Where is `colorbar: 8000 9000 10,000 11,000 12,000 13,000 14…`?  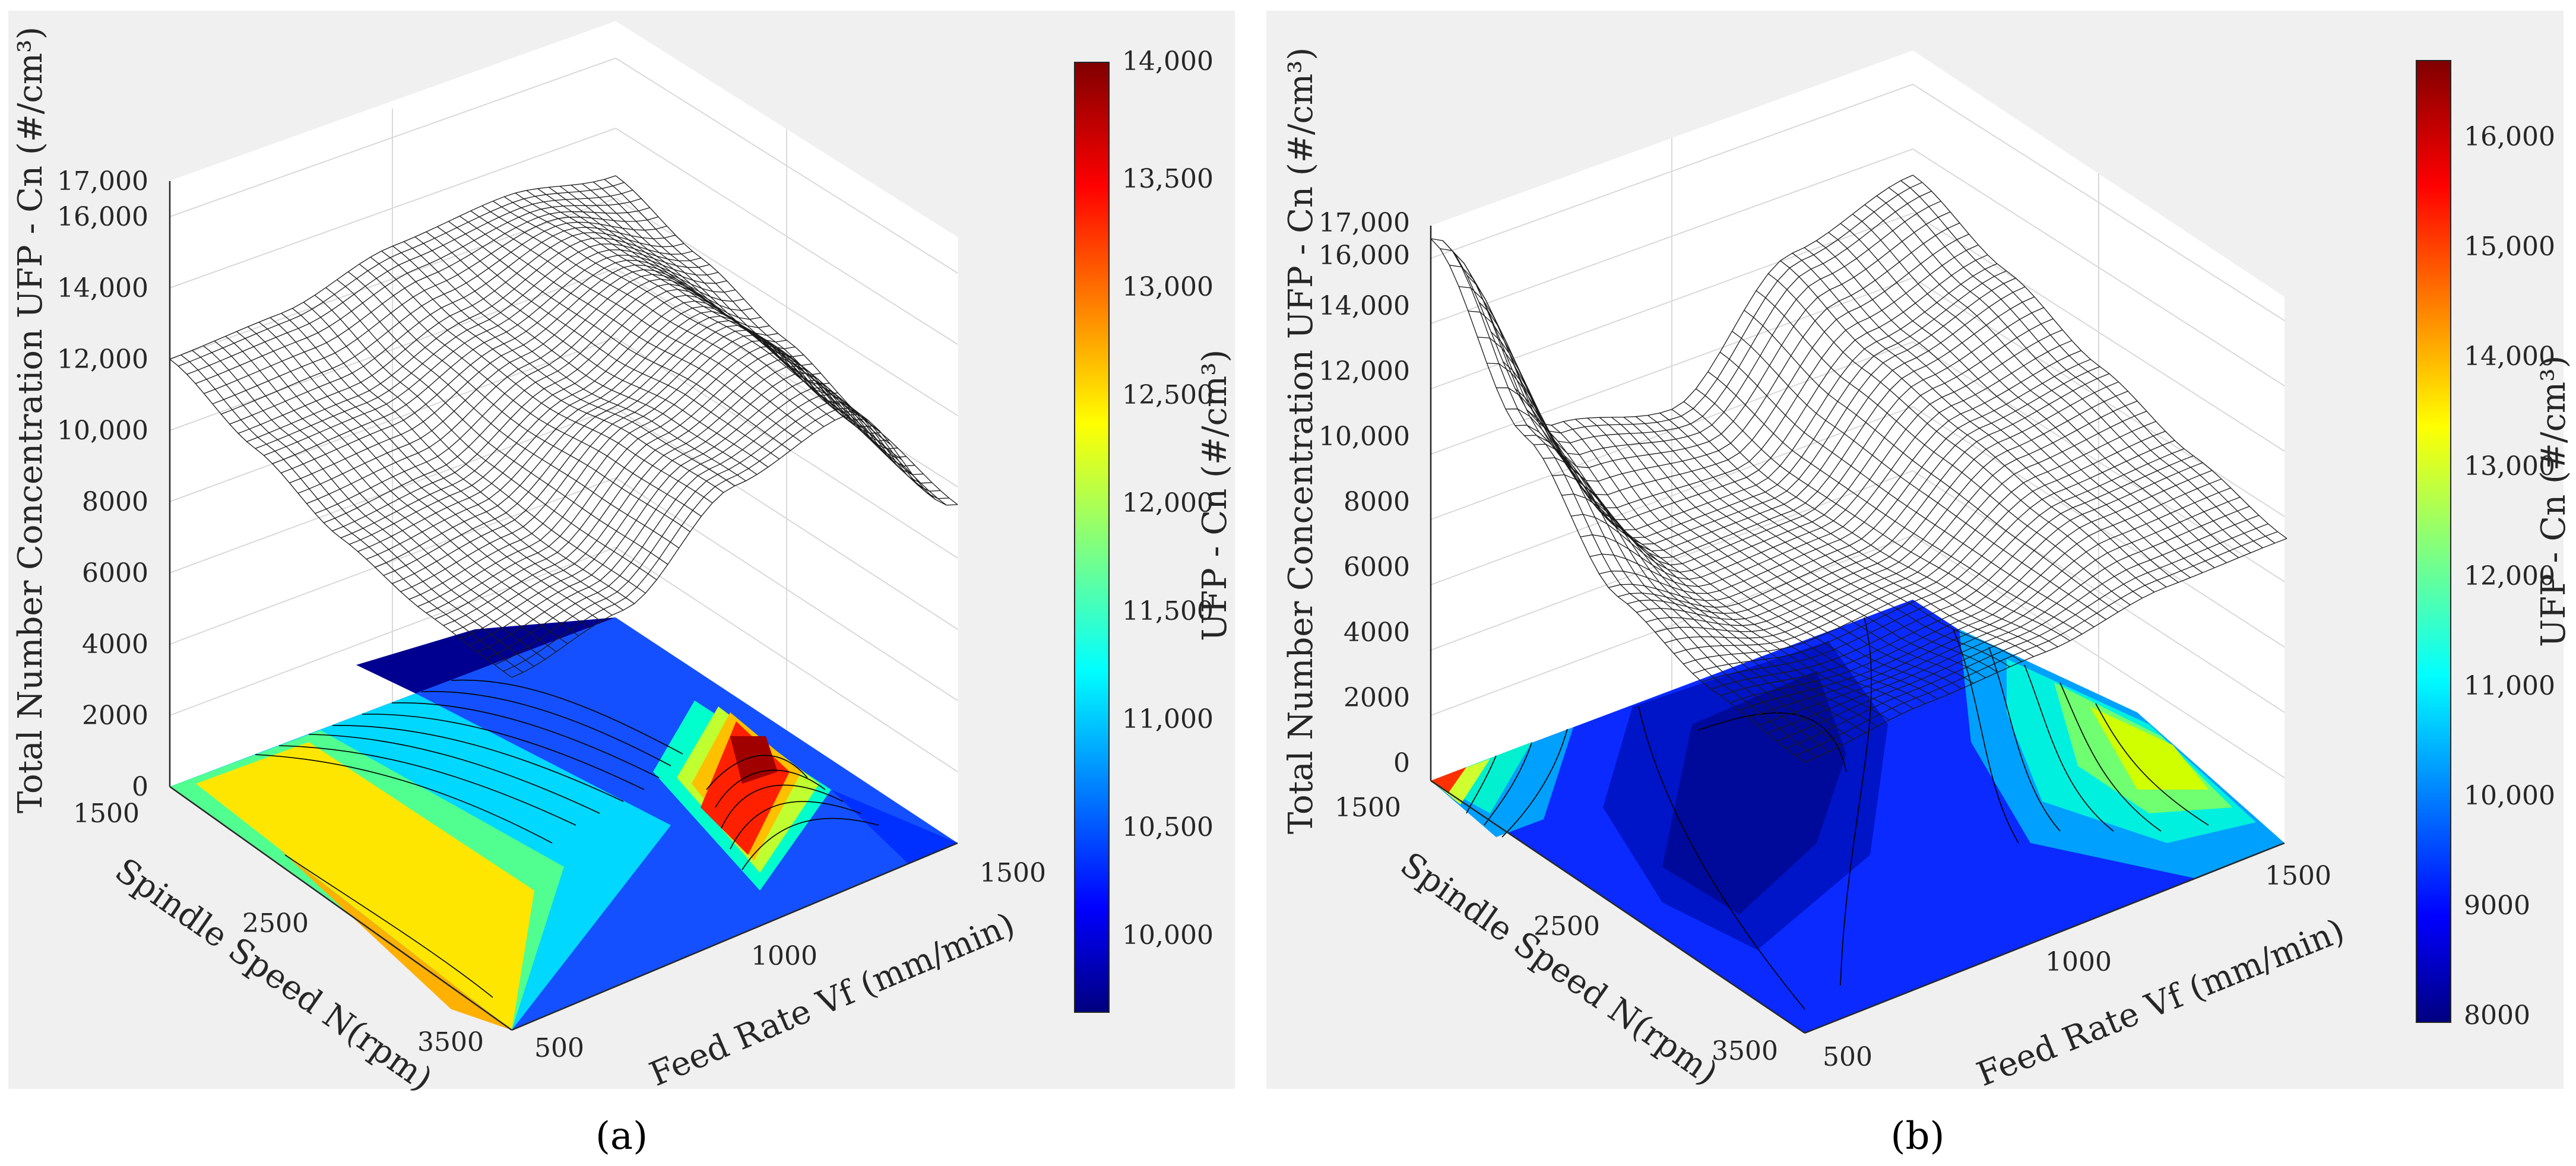
colorbar: 8000 9000 10,000 11,000 12,000 13,000 14… is located at coordinates (2495, 546).